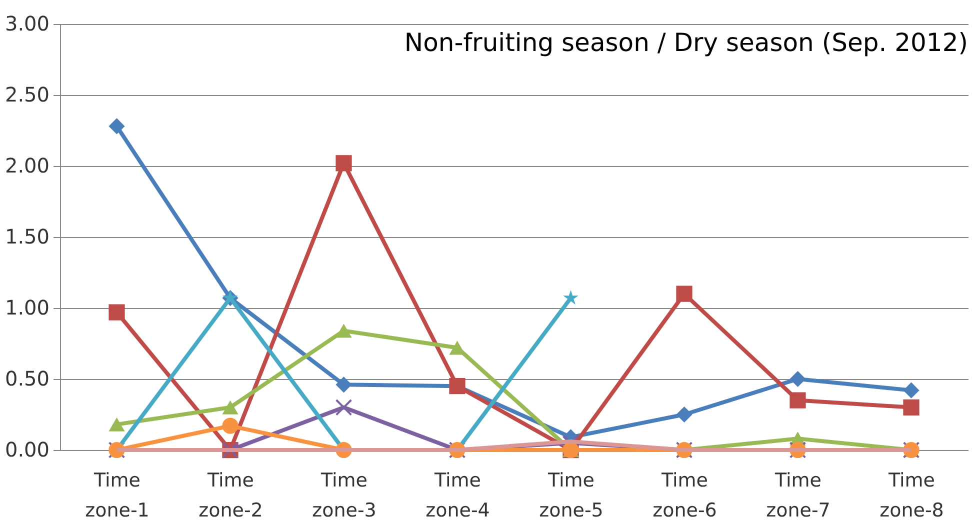 The width and height of the screenshot is (974, 526). Describe the element at coordinates (912, 496) in the screenshot. I see `x-tick-label: Time zone-8` at that location.